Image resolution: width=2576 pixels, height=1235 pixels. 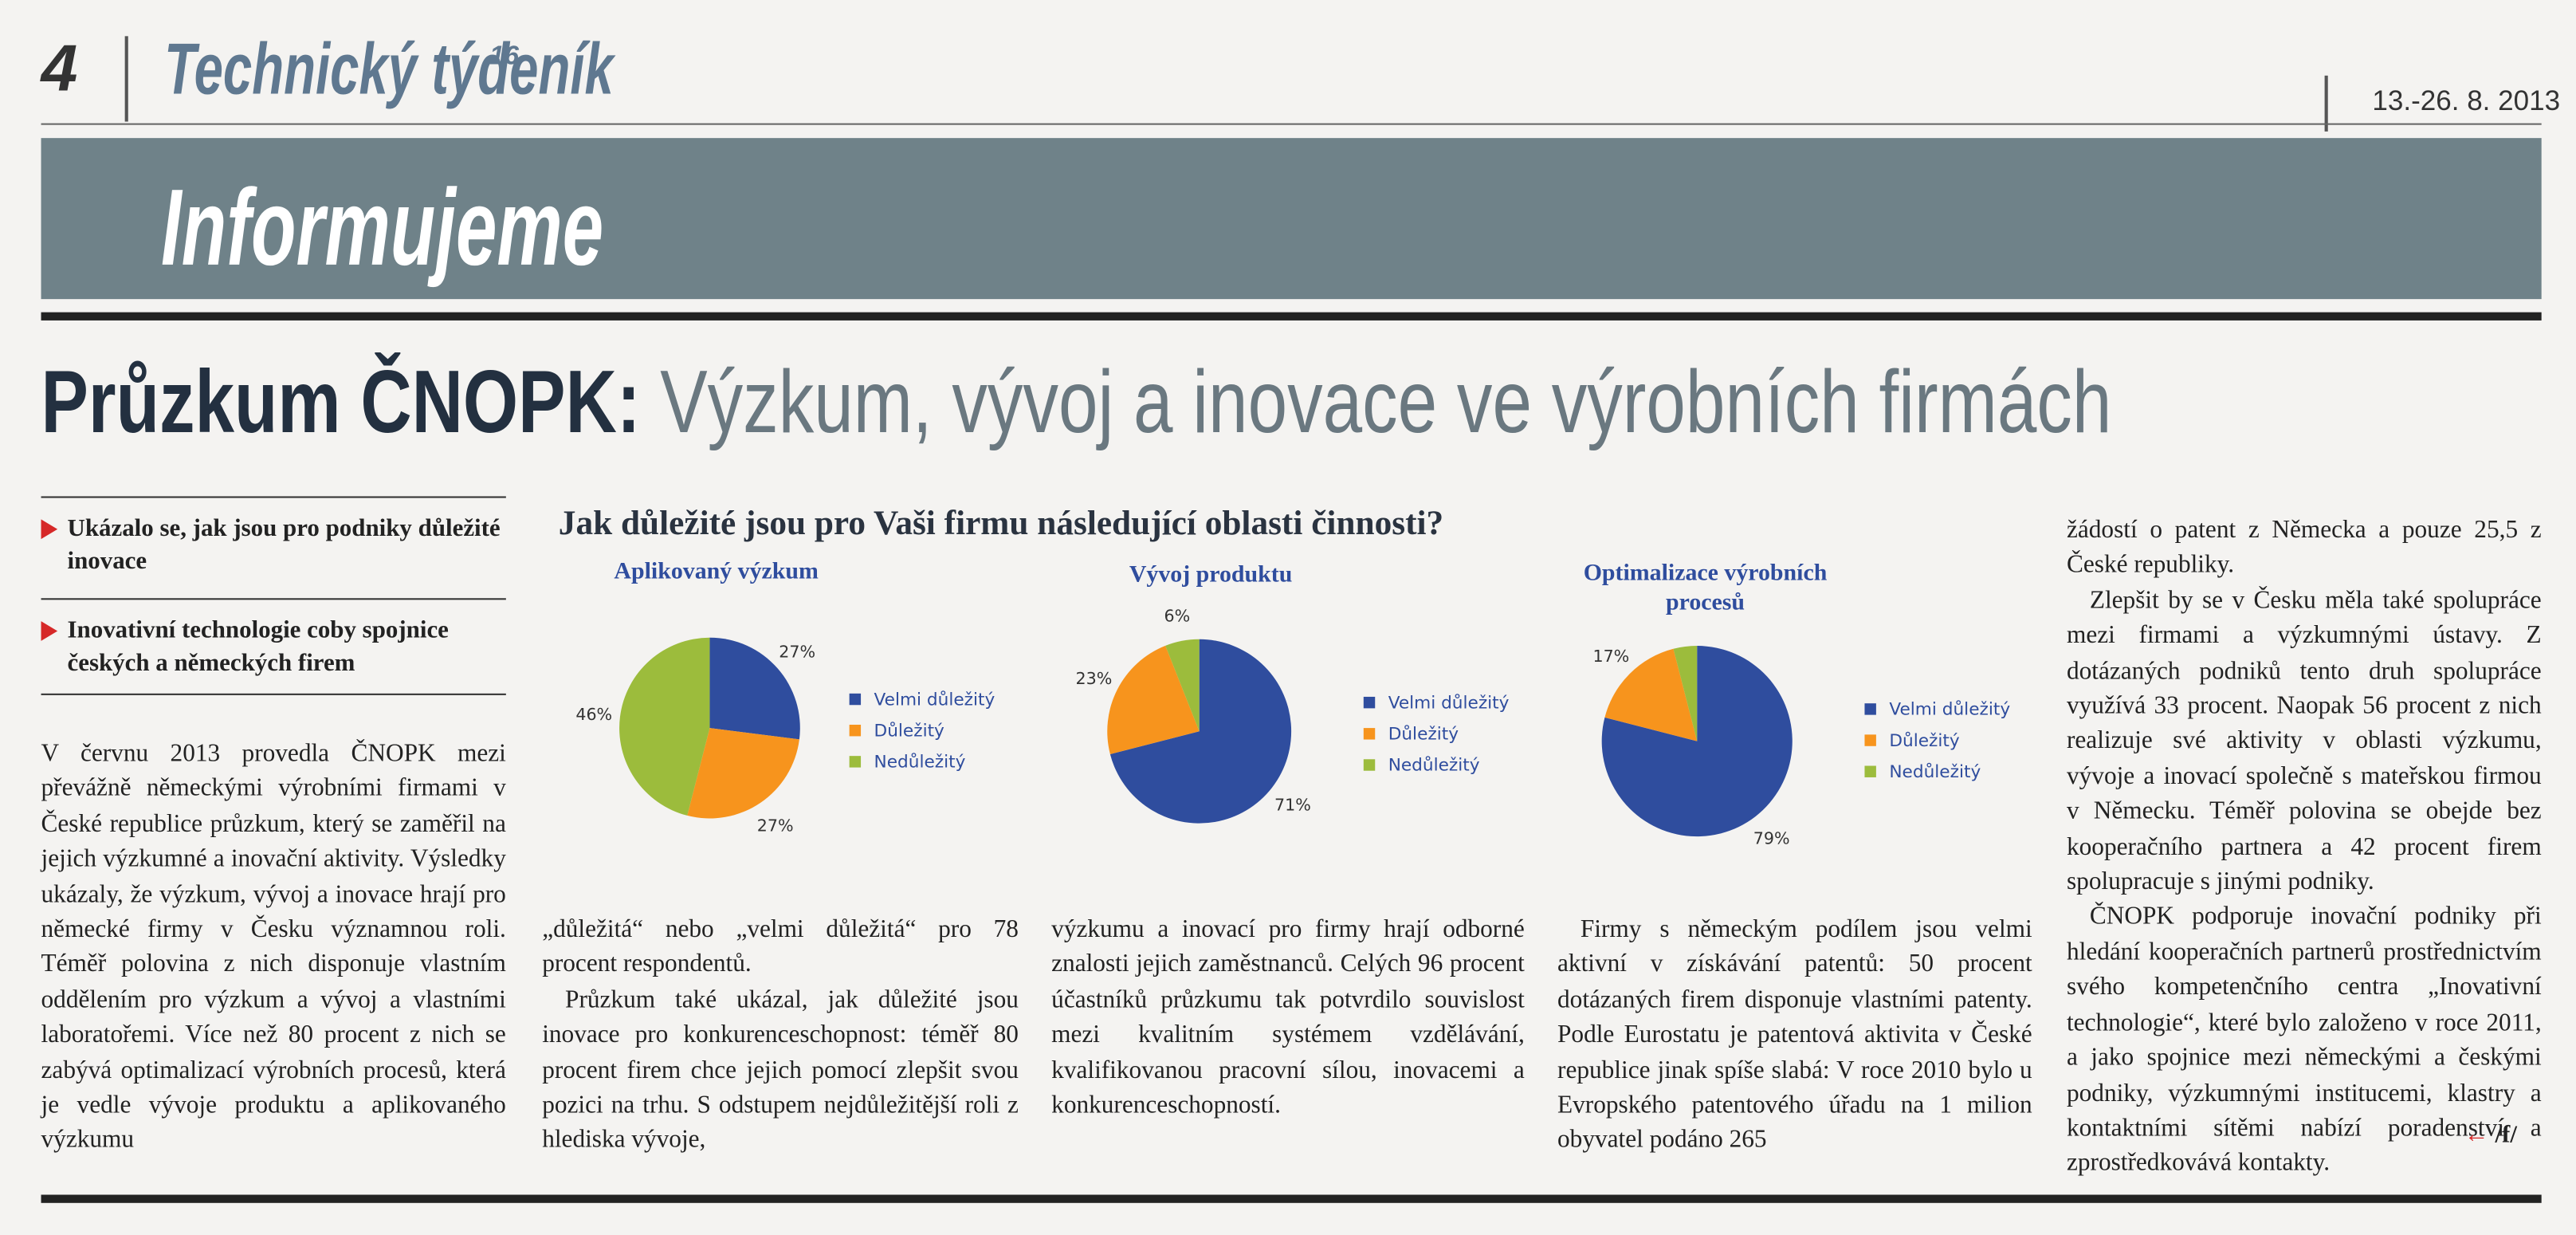 What do you see at coordinates (1706, 588) in the screenshot?
I see `chart-title: Optimalizace výrobních procesů` at bounding box center [1706, 588].